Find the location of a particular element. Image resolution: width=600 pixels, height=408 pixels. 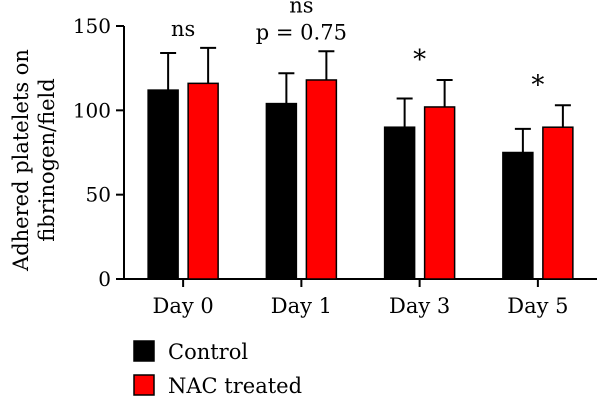

y-axis-title: Adhered platelets on fibrinogen/field is located at coordinates (34, 160).